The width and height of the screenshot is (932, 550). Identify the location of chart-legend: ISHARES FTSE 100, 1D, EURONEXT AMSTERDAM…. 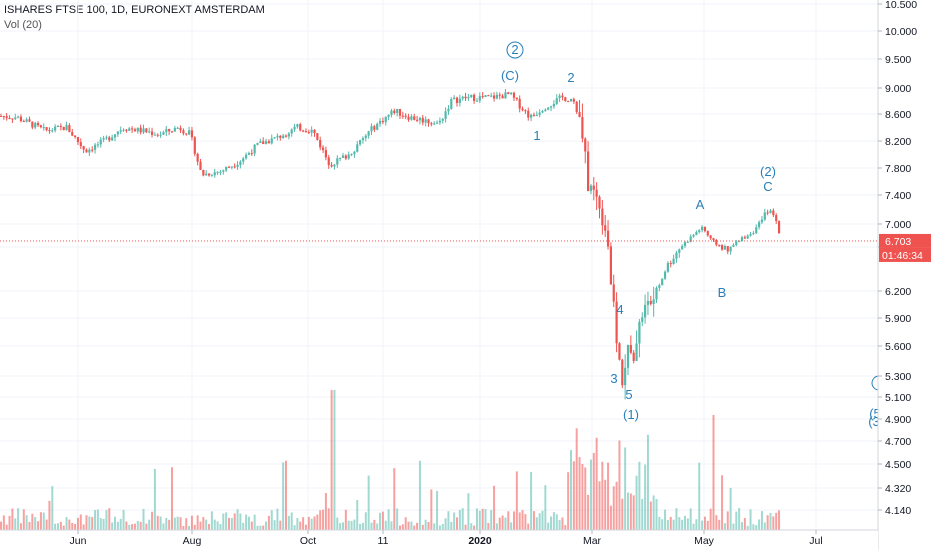
(134, 18).